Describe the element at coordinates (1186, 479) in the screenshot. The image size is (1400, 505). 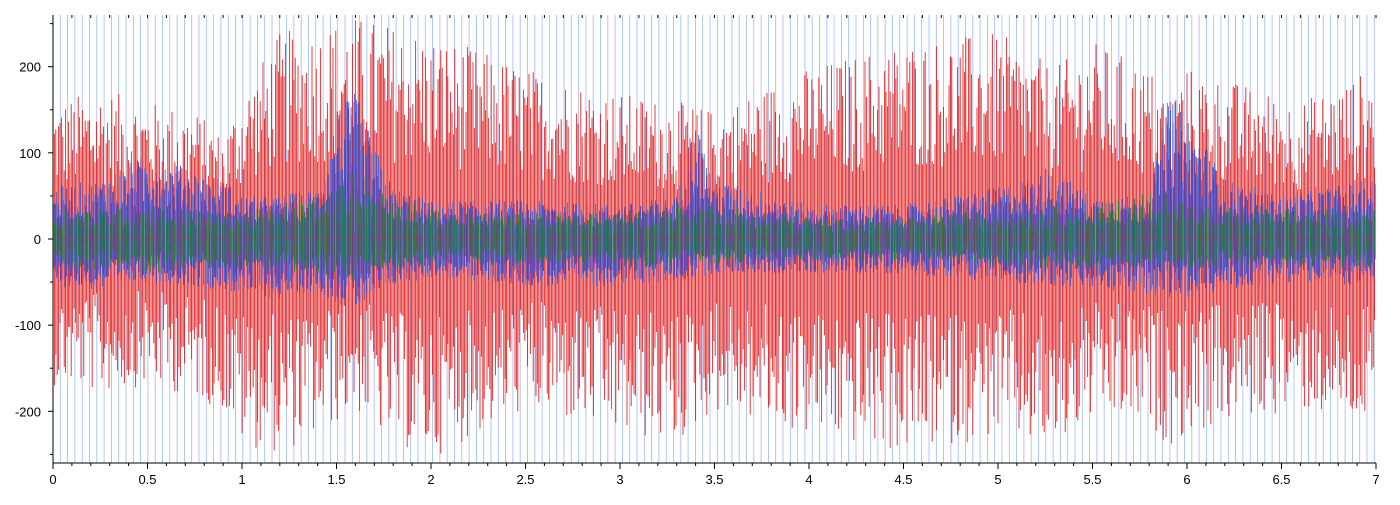
I see `x-tick-label: 6` at that location.